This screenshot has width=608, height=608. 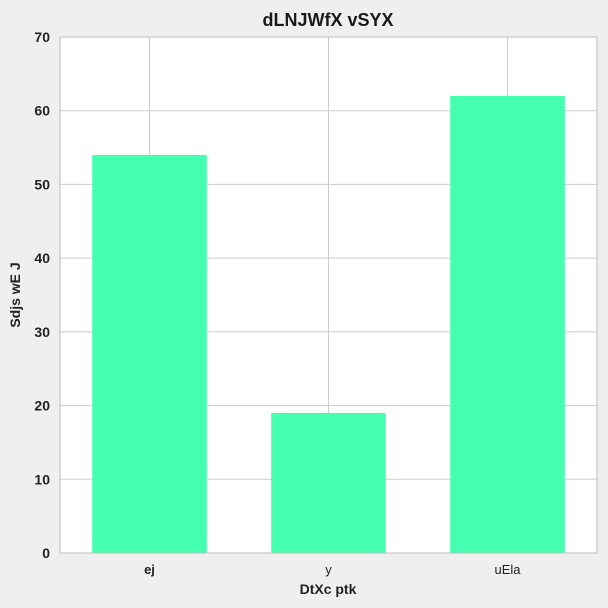 What do you see at coordinates (42, 37) in the screenshot?
I see `y-tick-label: 70` at bounding box center [42, 37].